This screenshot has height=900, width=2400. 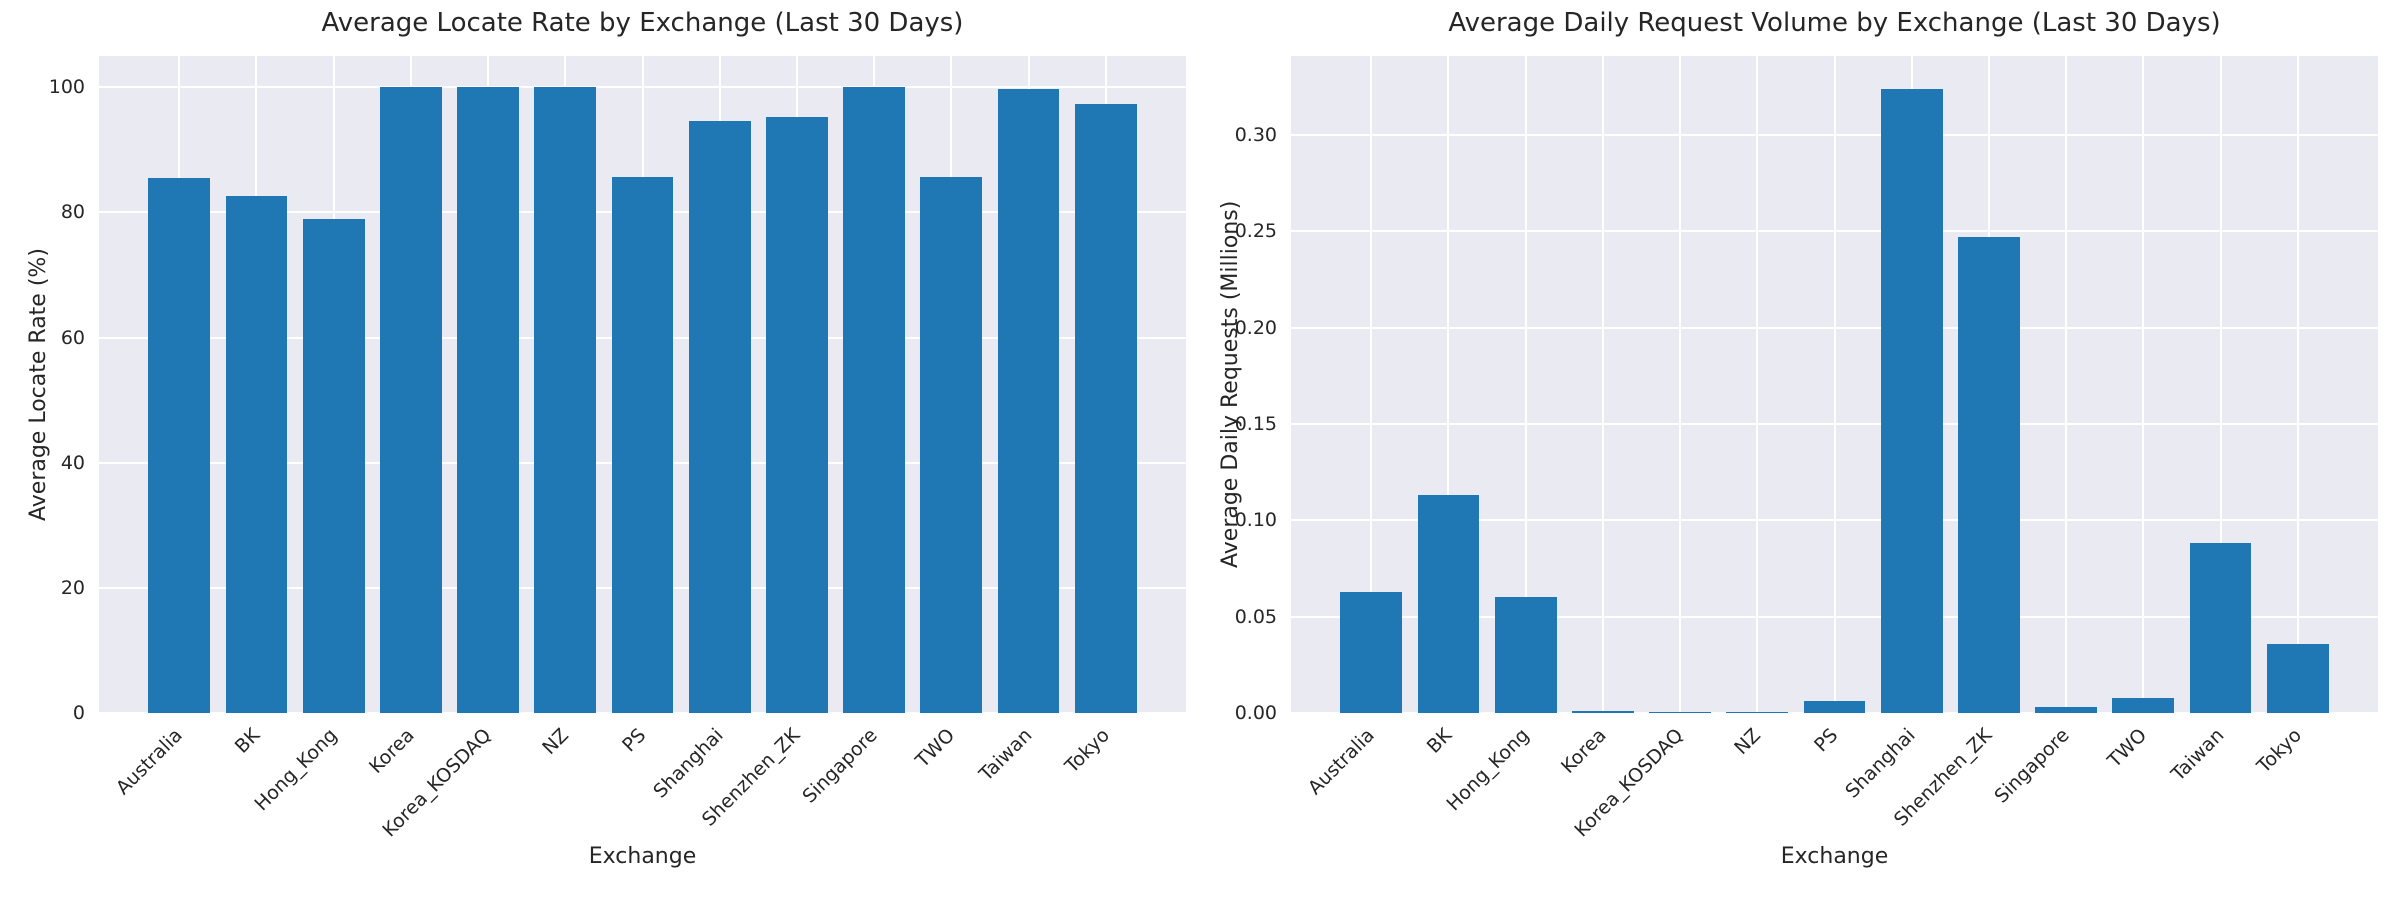 What do you see at coordinates (1255, 423) in the screenshot?
I see `y-tick-label: 0.15` at bounding box center [1255, 423].